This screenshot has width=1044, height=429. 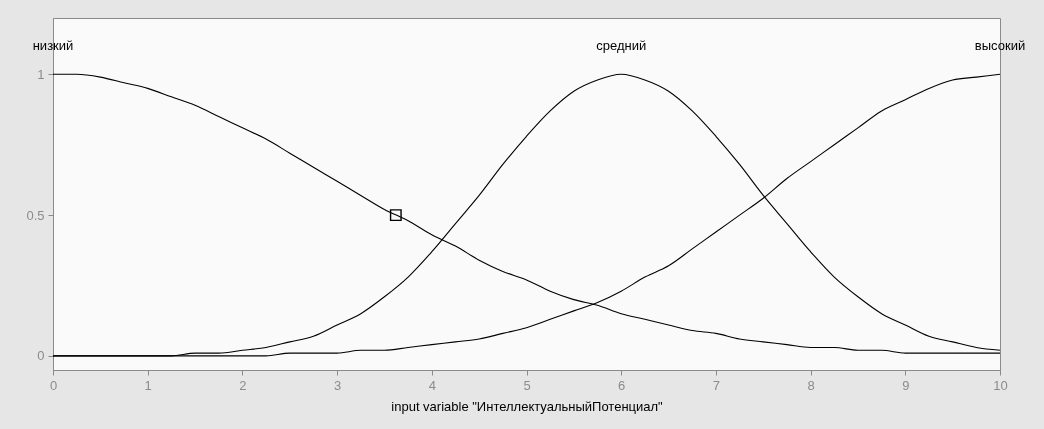 I want to click on y-tick-label: 1, so click(x=41, y=74).